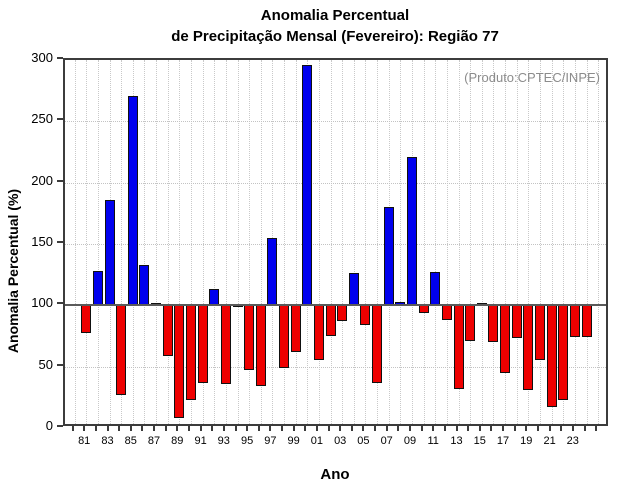 Image resolution: width=640 pixels, height=500 pixels. I want to click on gridline-v-1990, so click(191, 242).